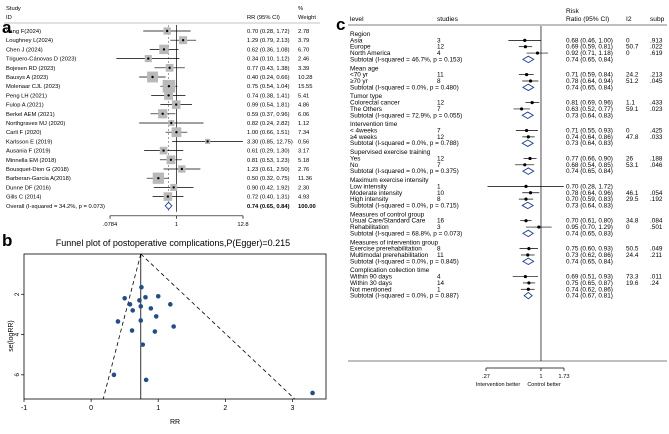 This screenshot has width=669, height=434. What do you see at coordinates (632, 81) in the screenshot?
I see `subgroup-i2: 51.2` at bounding box center [632, 81].